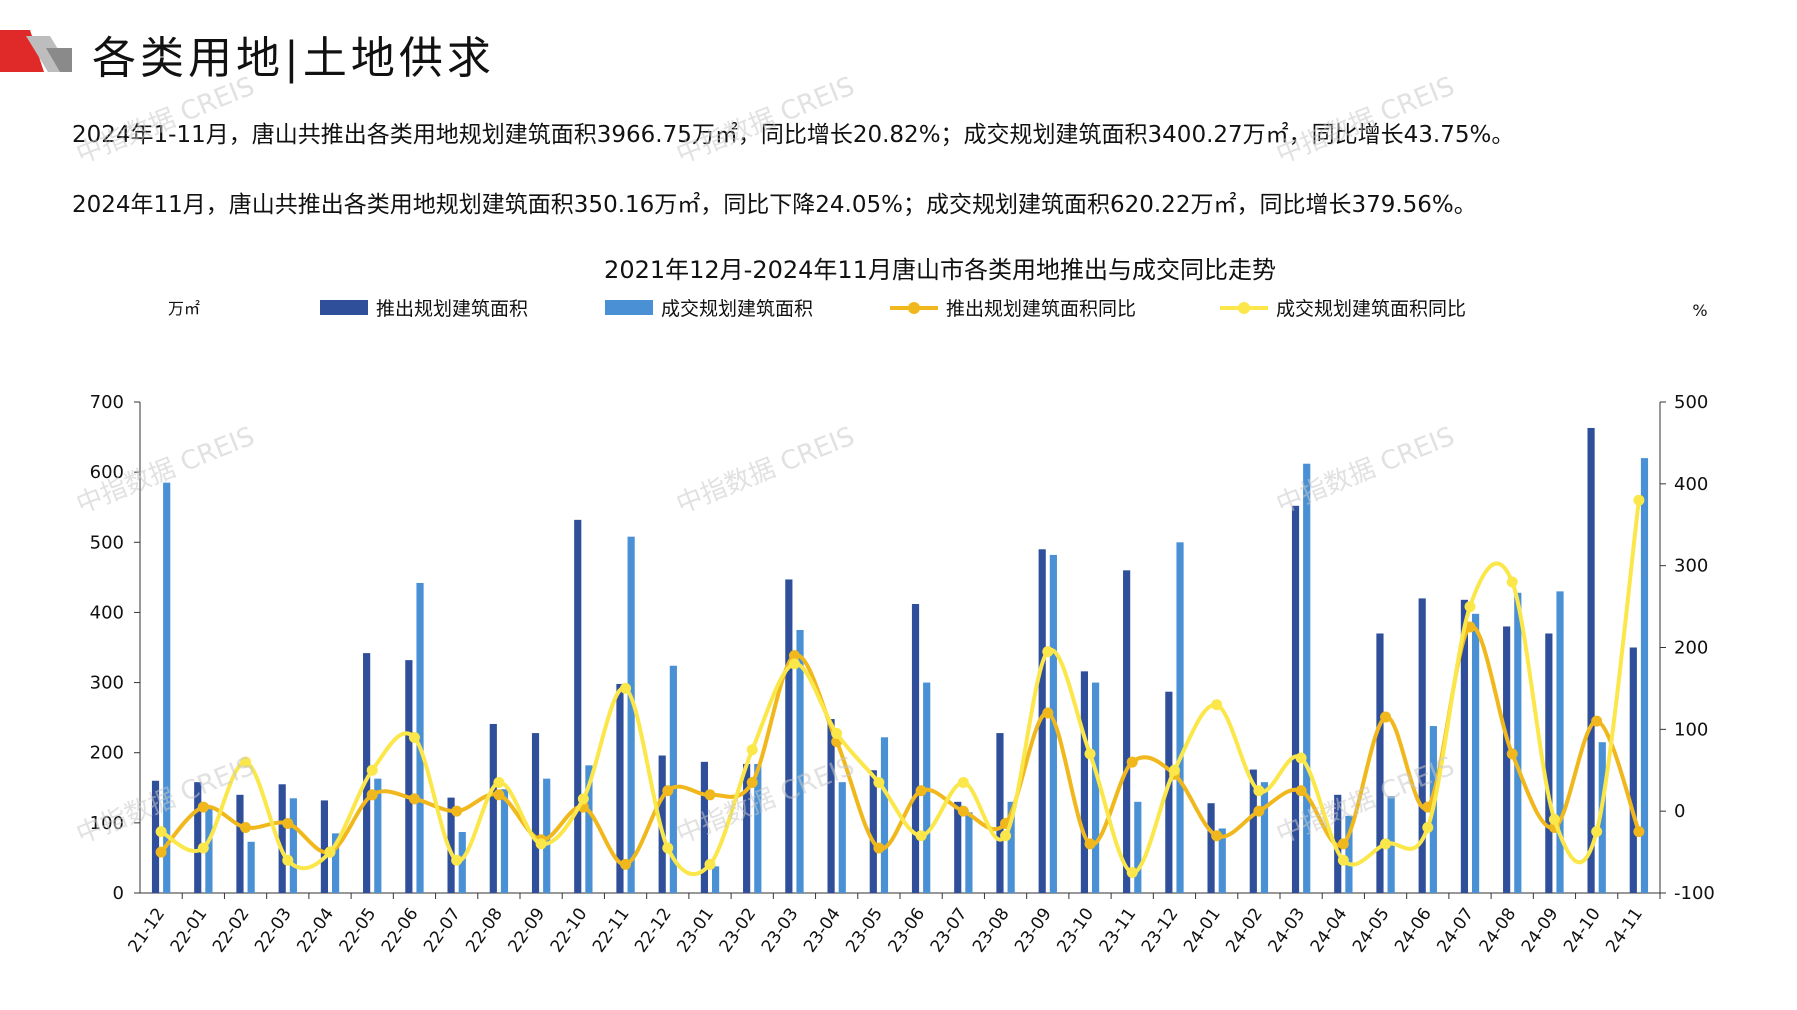  I want to click on legend-label: 推出规划建筑面积, so click(452, 309).